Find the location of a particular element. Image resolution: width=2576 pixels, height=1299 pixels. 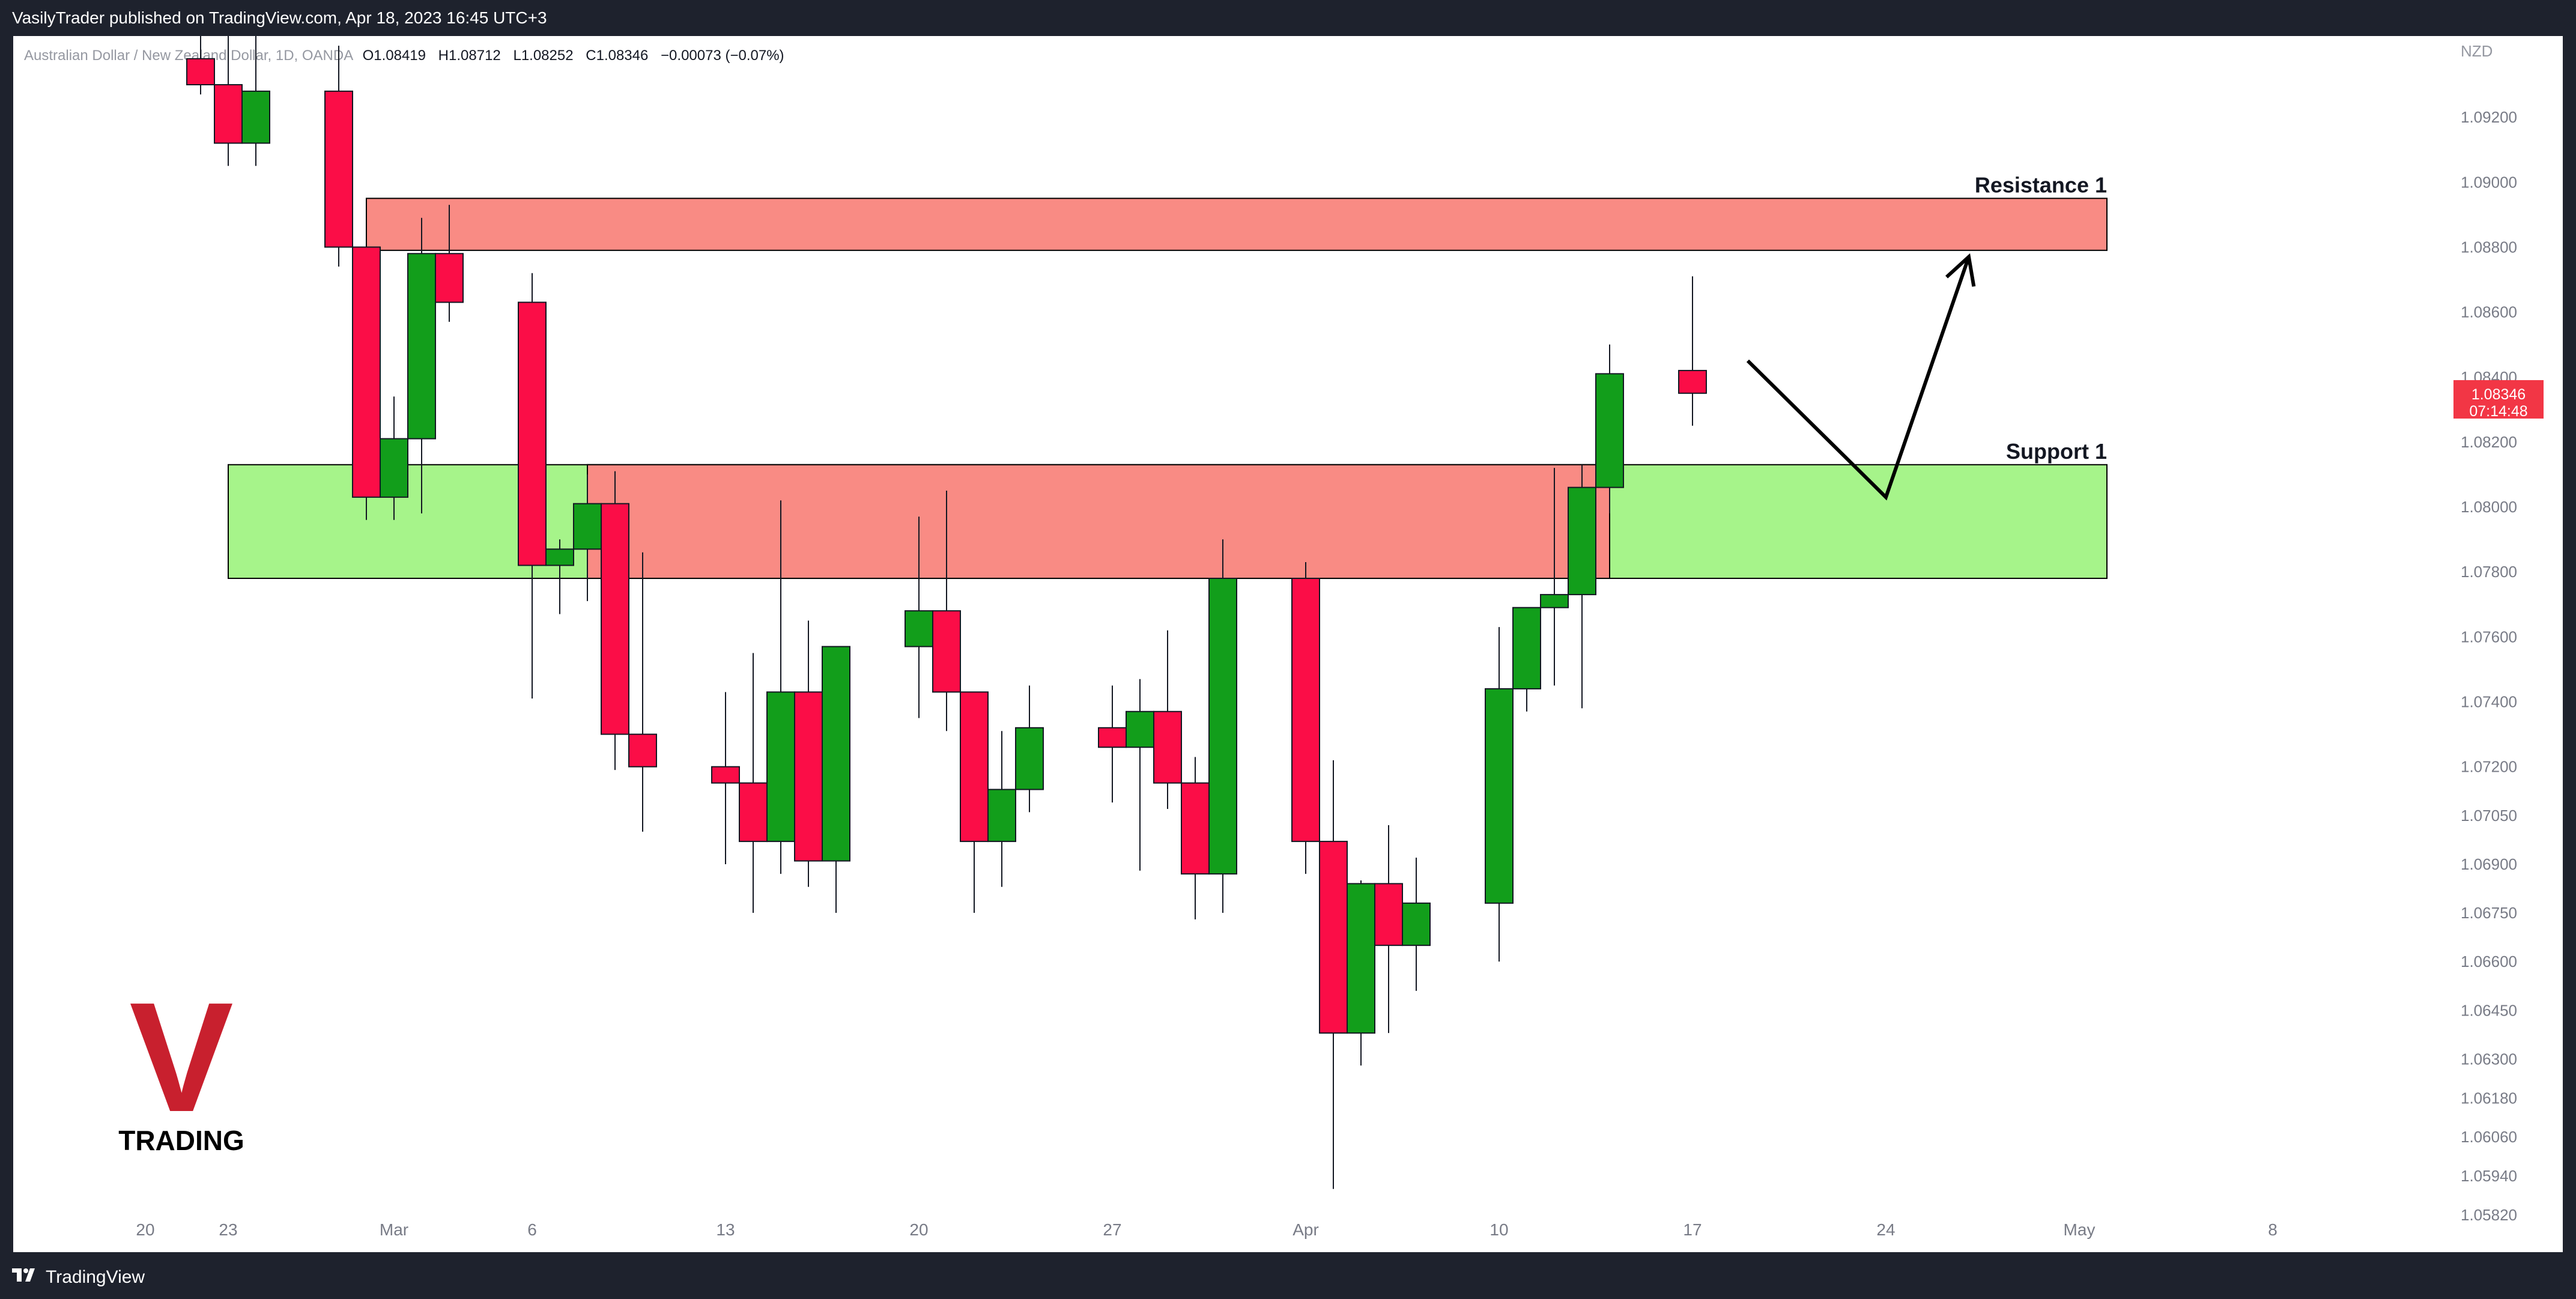

v-trading-logo: V TRADING is located at coordinates (181, 1063).